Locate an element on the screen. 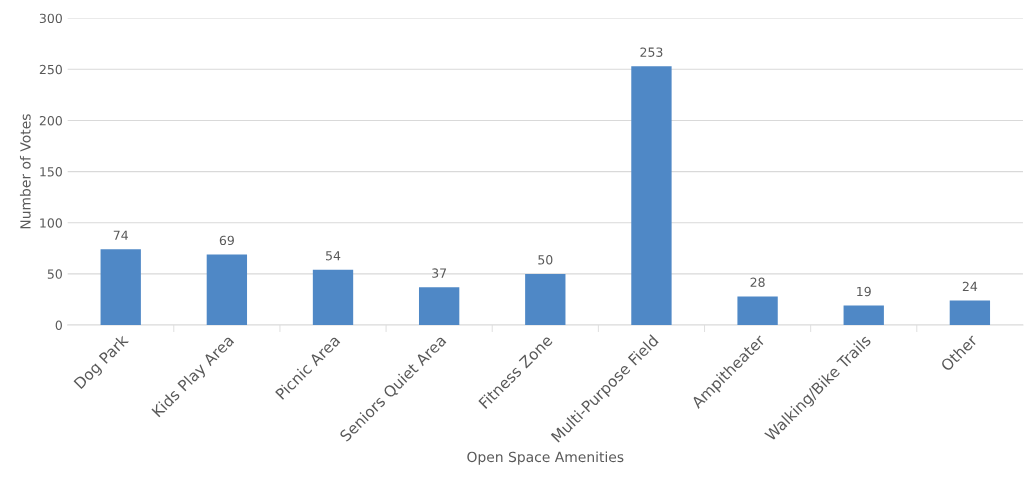 The width and height of the screenshot is (1025, 491). data-label: 28 is located at coordinates (757, 282).